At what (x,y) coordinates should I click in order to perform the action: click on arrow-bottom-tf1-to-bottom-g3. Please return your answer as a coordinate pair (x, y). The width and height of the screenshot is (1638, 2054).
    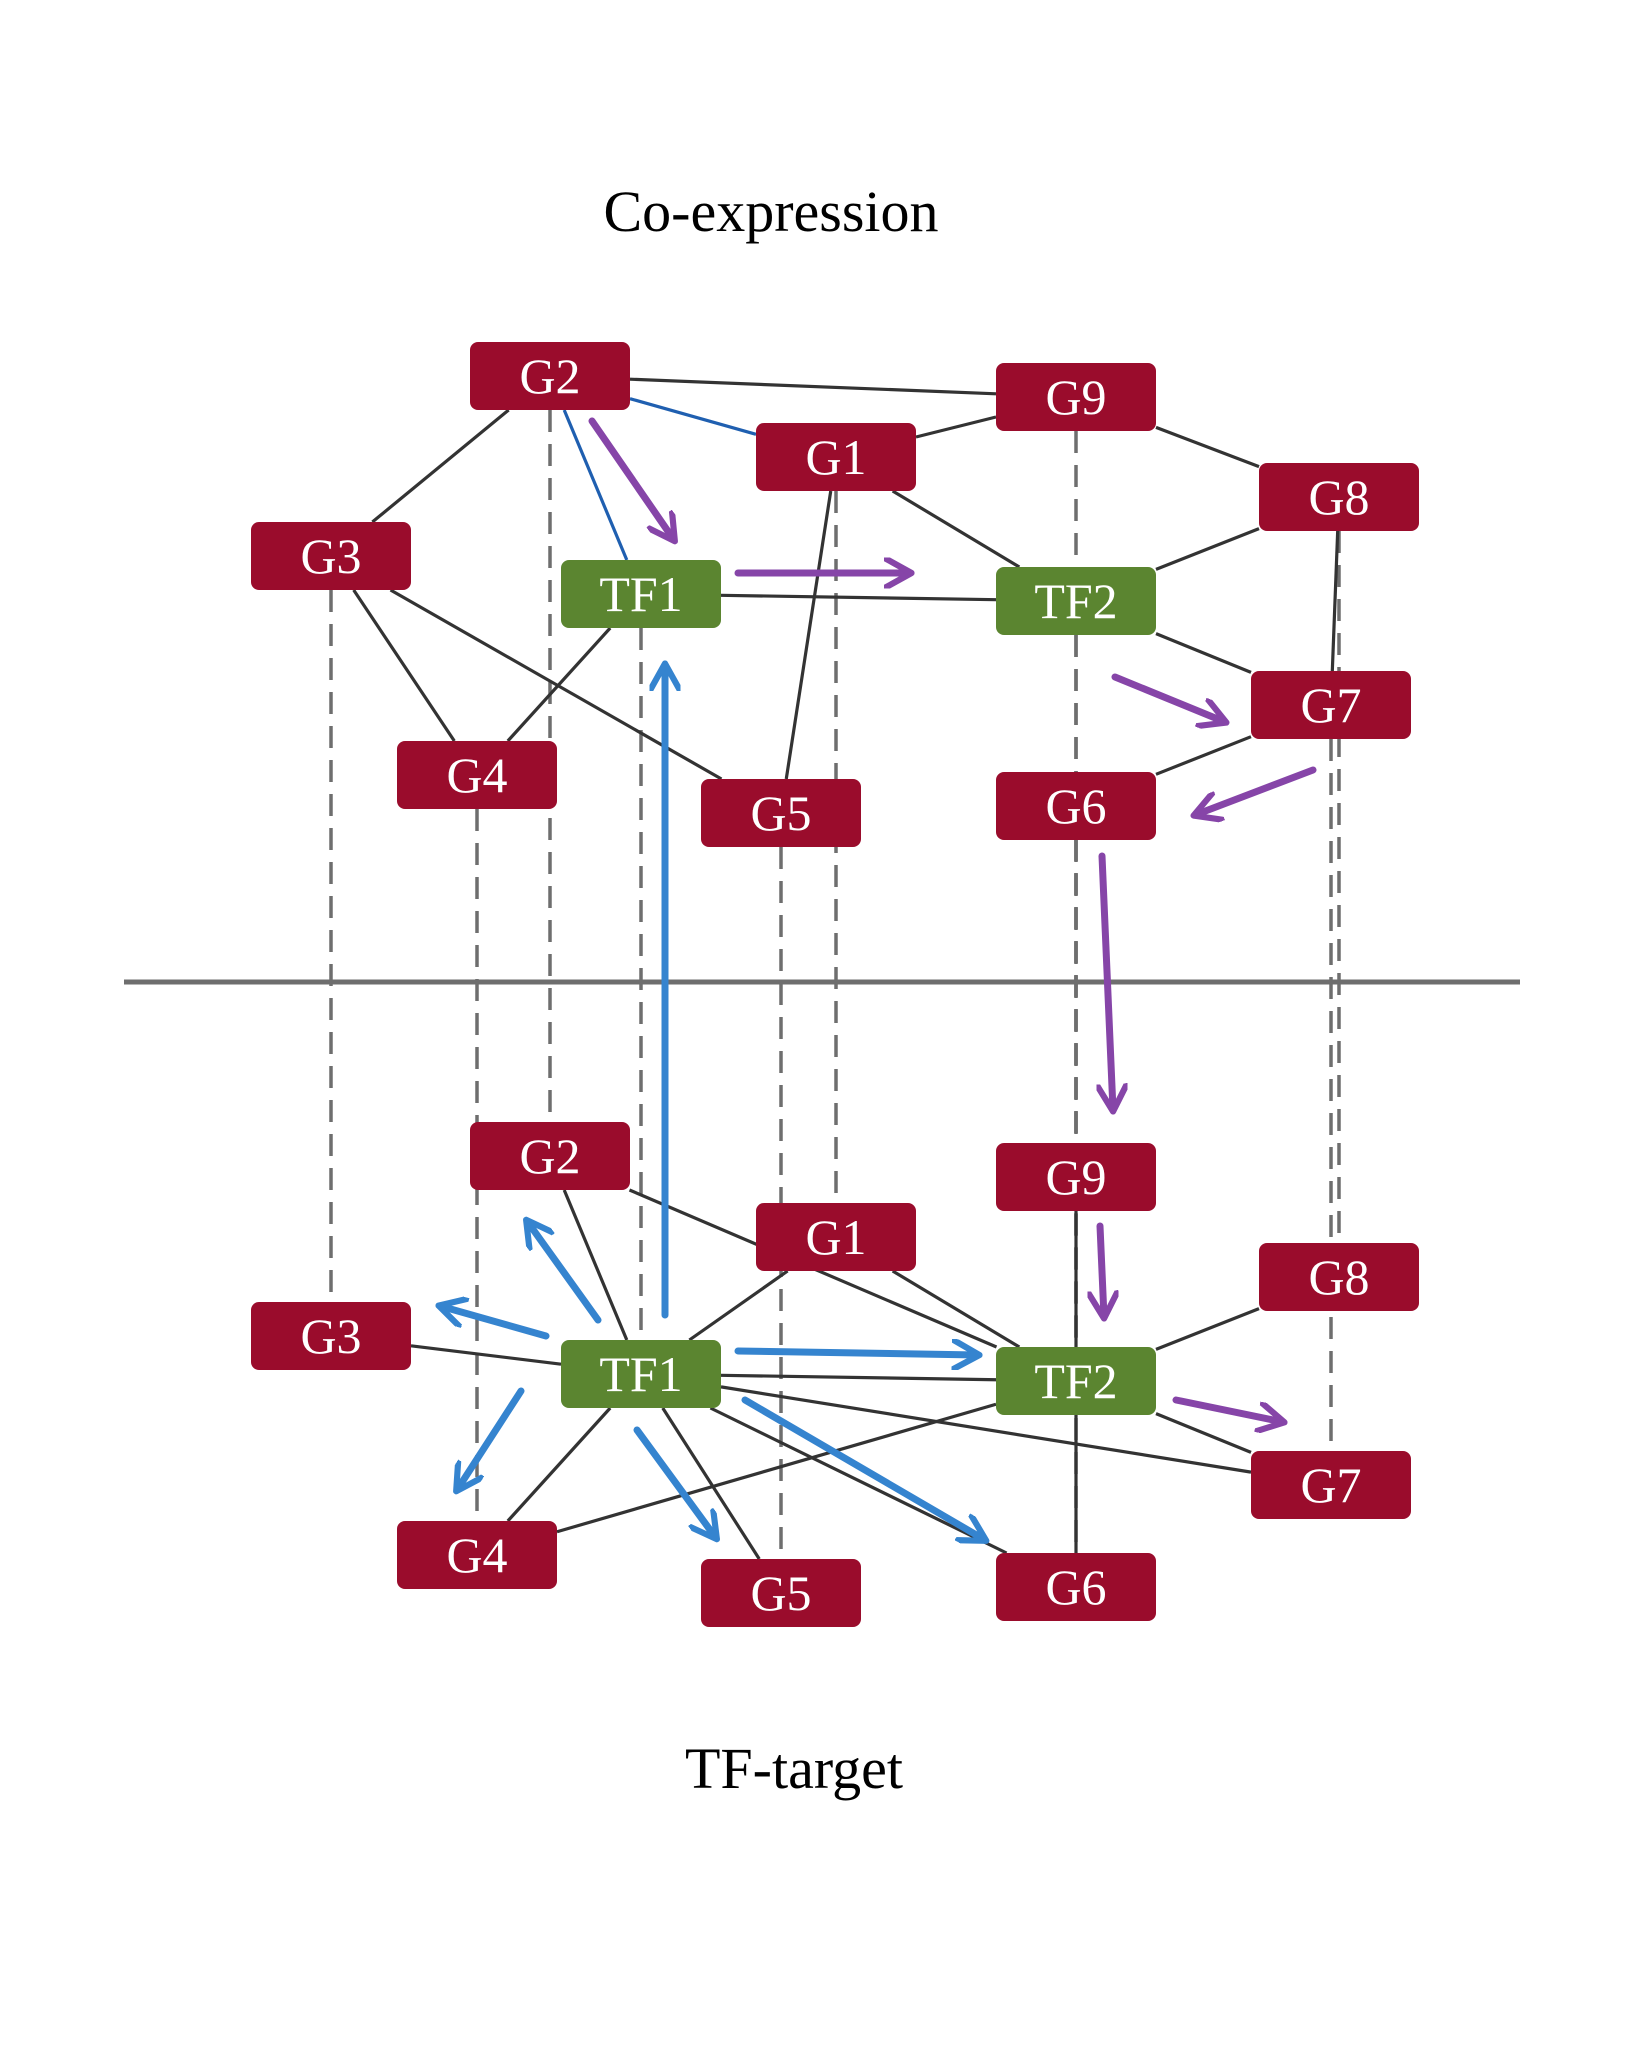
    Looking at the image, I should click on (495, 1323).